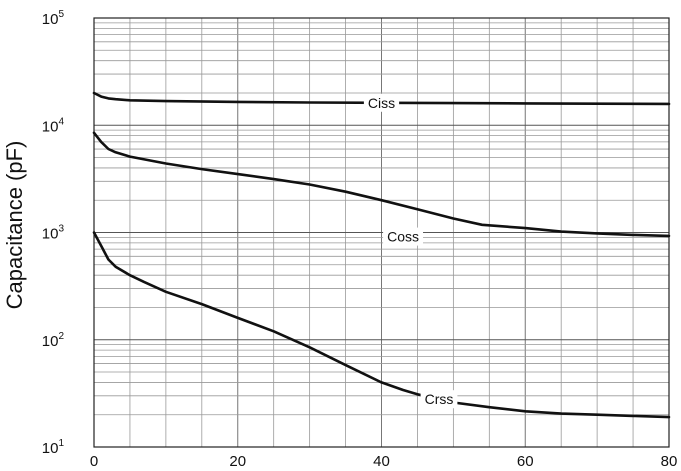 This screenshot has height=471, width=681. I want to click on y-tick-label: 10⁵, so click(53, 18).